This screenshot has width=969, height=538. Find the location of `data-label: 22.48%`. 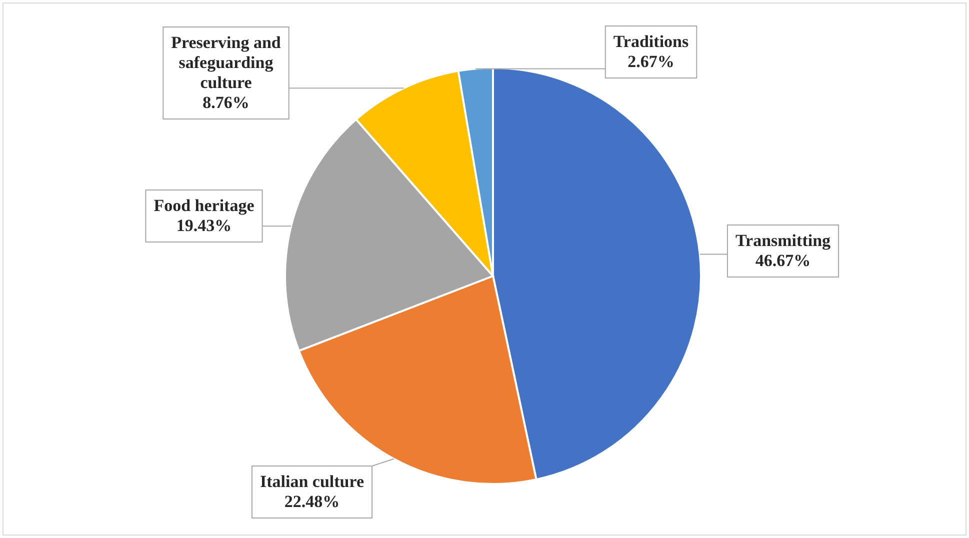

data-label: 22.48% is located at coordinates (312, 501).